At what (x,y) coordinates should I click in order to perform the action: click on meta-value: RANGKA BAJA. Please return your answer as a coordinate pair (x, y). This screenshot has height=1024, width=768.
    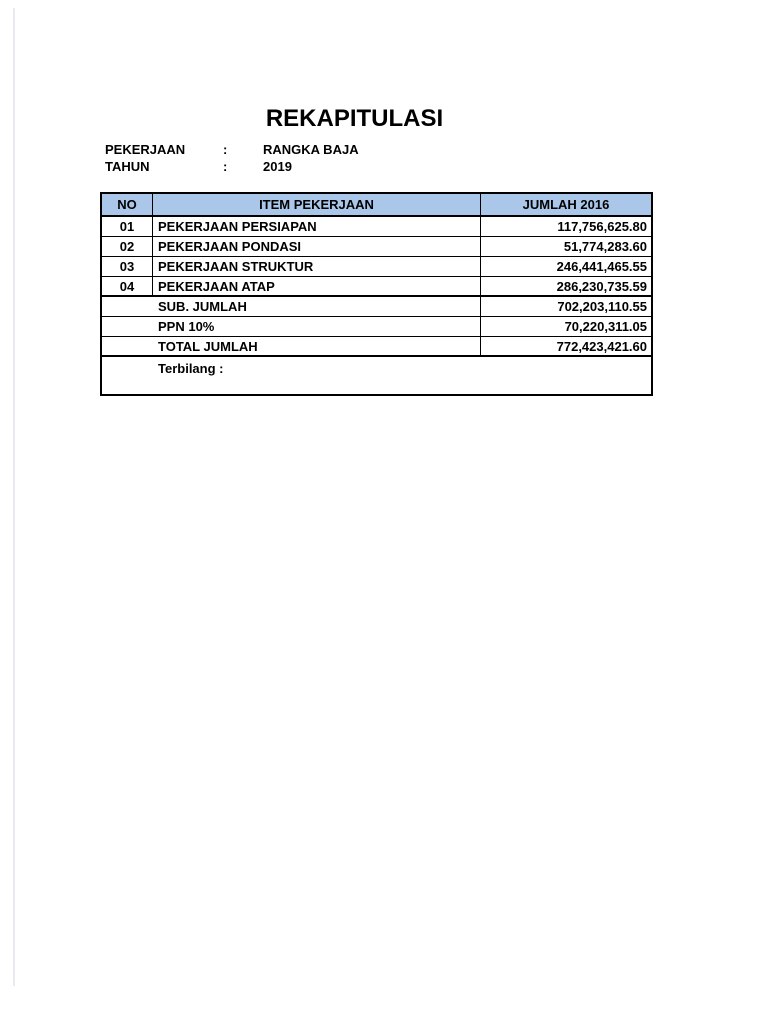
    Looking at the image, I should click on (311, 149).